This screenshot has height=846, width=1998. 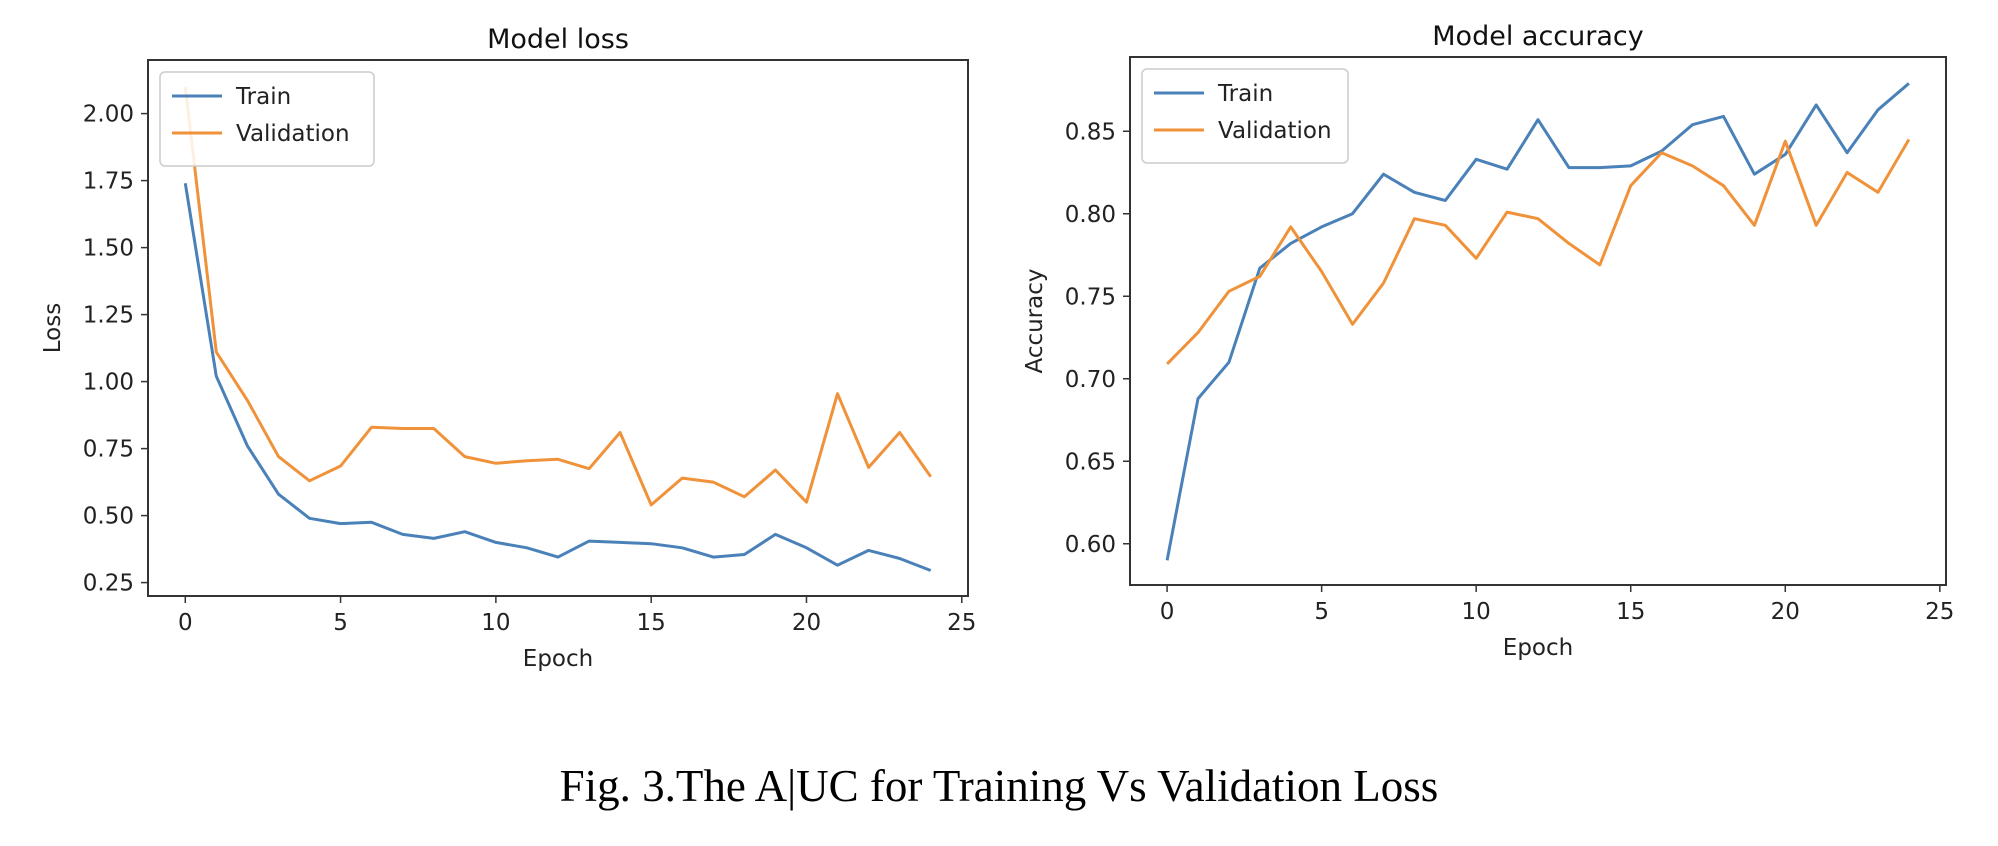 What do you see at coordinates (108, 383) in the screenshot?
I see `y-tick-label: 1.00` at bounding box center [108, 383].